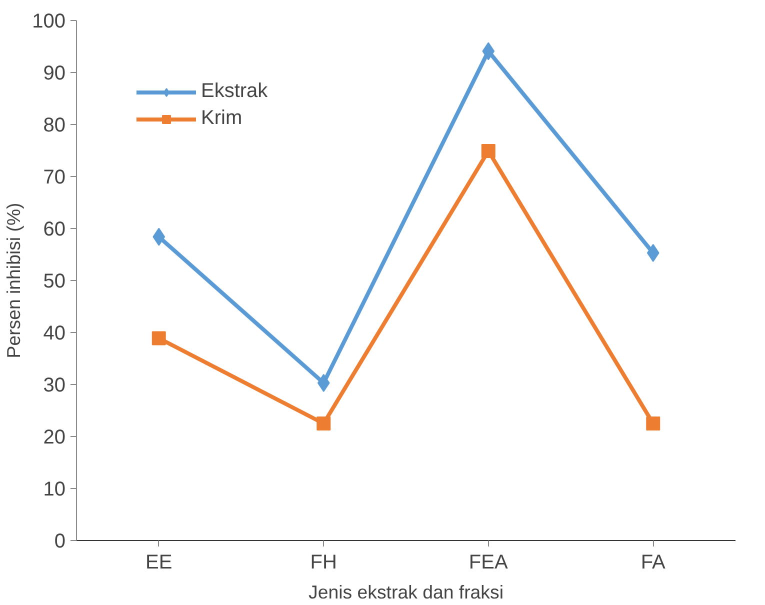 The height and width of the screenshot is (605, 765). What do you see at coordinates (406, 592) in the screenshot?
I see `x-axis-title: Jenis ekstrak dan fraksi` at bounding box center [406, 592].